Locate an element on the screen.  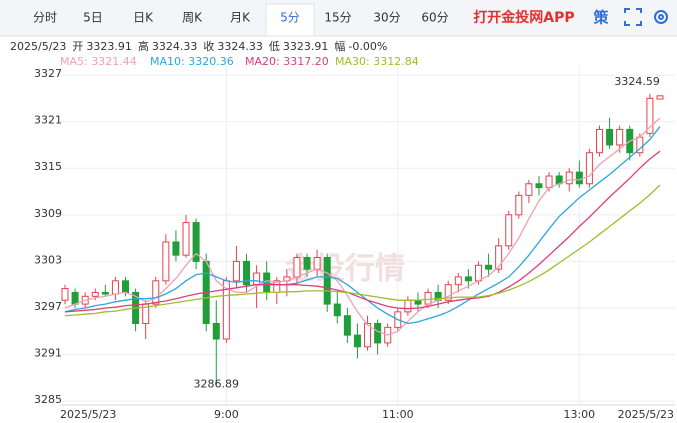
tab: 日K is located at coordinates (143, 18).